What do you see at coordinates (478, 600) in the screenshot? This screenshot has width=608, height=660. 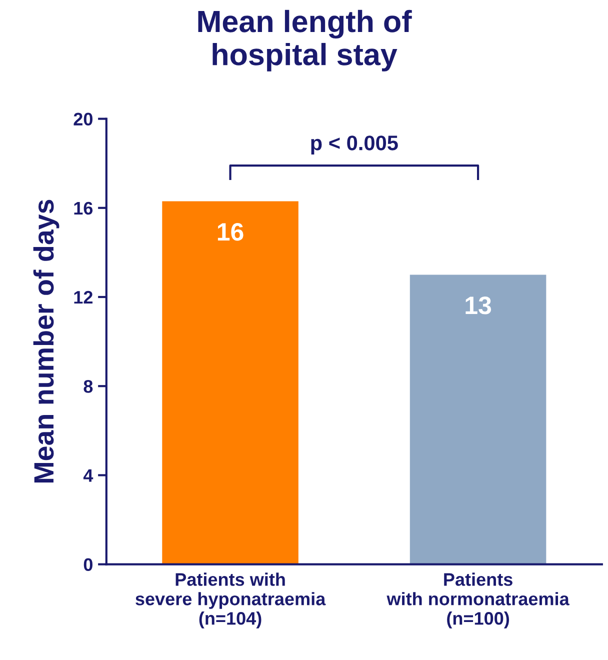 I see `x-tick-label: Patients with normonatraemia (n=100)` at bounding box center [478, 600].